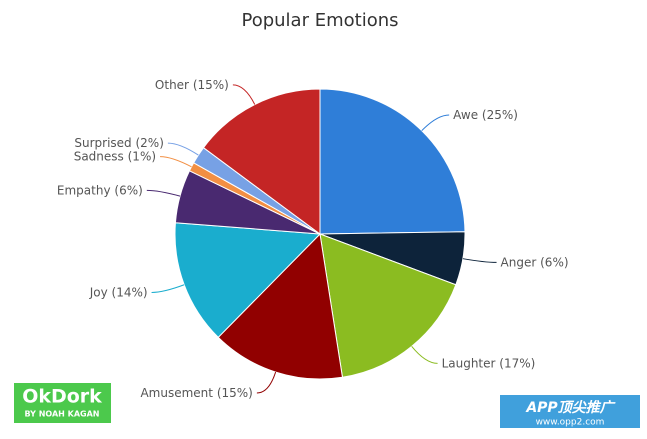 This screenshot has height=439, width=647. I want to click on category-label: Surprised, so click(102, 143).